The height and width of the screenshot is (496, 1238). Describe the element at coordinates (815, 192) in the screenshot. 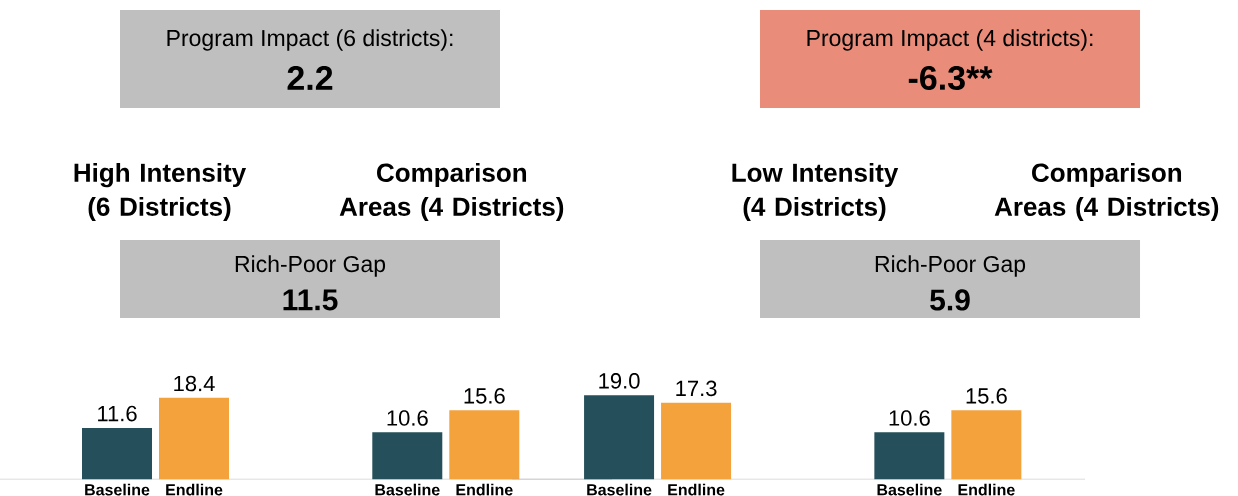

I see `text: Low Intensity (4 Districts)` at that location.